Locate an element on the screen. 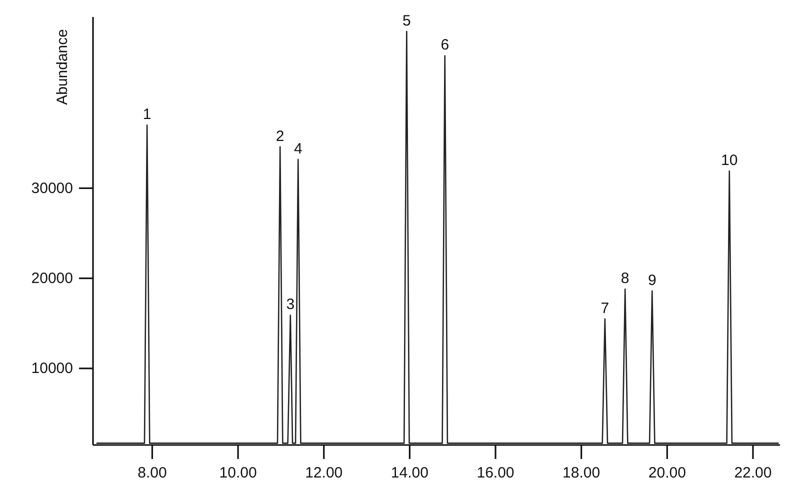 Image resolution: width=797 pixels, height=501 pixels. annotation: 10 is located at coordinates (729, 161).